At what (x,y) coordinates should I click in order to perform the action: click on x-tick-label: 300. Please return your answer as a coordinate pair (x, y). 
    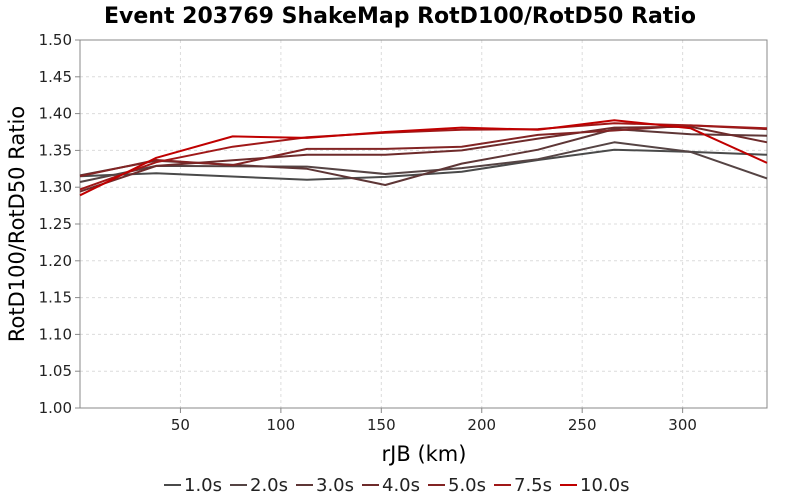
    Looking at the image, I should click on (682, 425).